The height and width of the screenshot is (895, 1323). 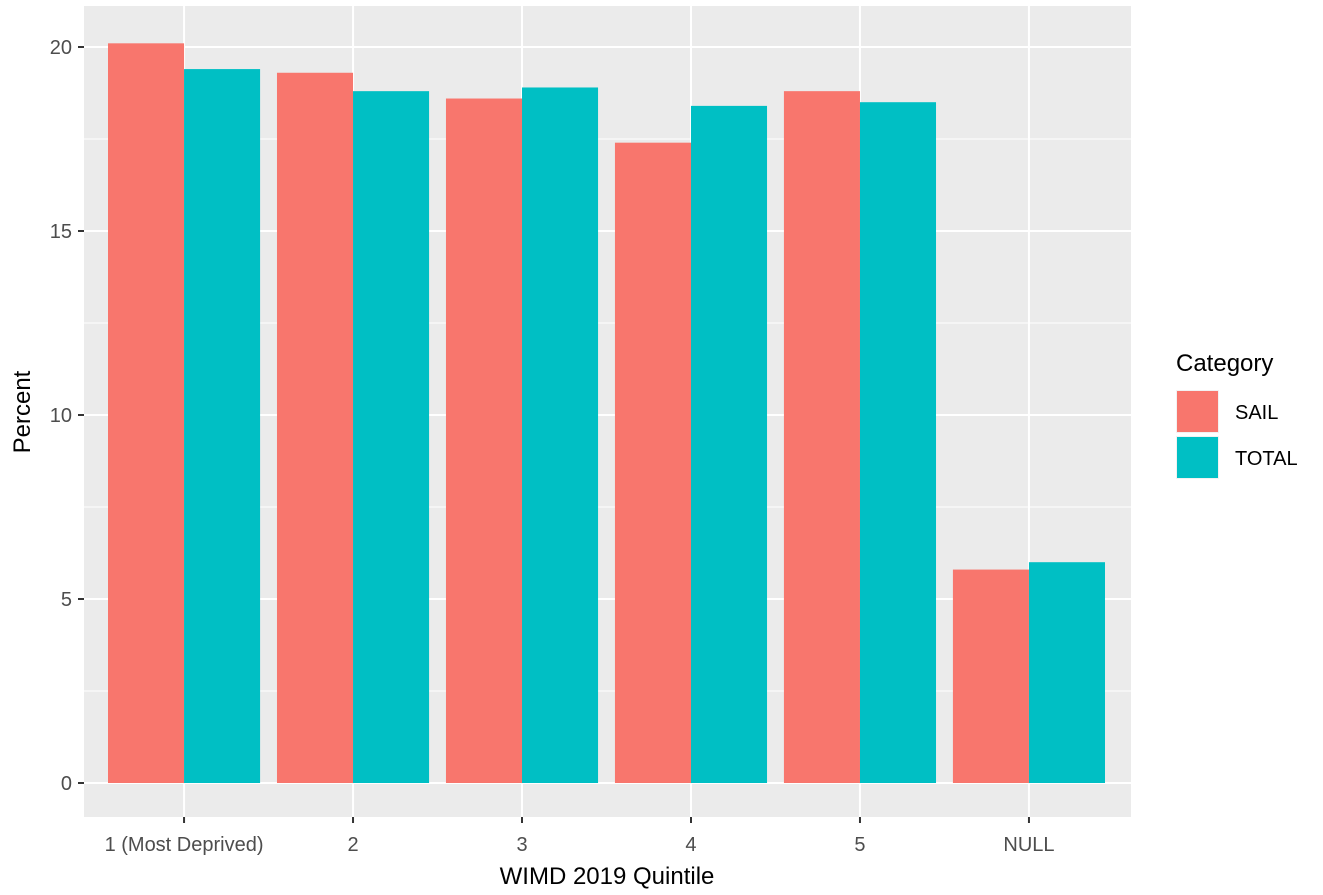 I want to click on legend-swatch-sail, so click(x=1197, y=411).